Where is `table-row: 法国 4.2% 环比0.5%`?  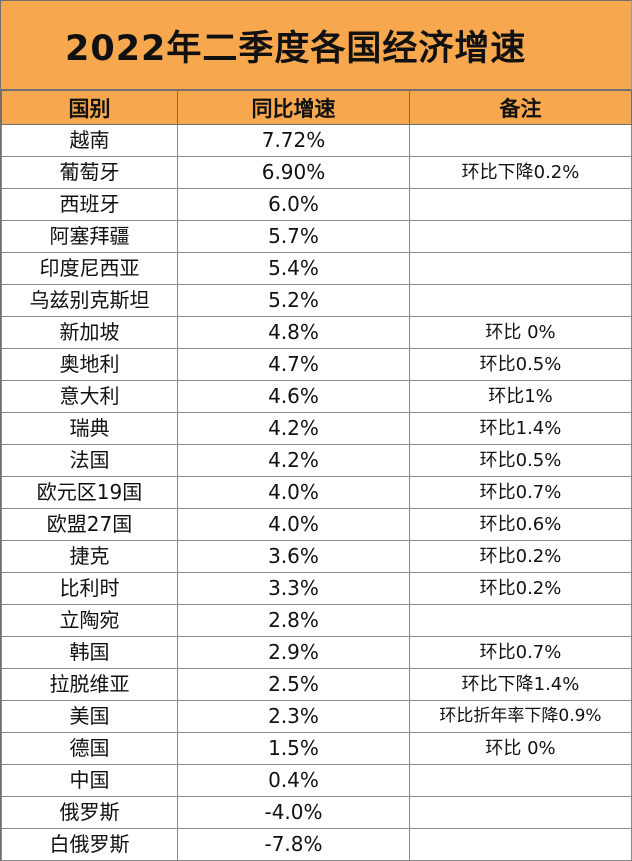
table-row: 法国 4.2% 环比0.5% is located at coordinates (316, 460).